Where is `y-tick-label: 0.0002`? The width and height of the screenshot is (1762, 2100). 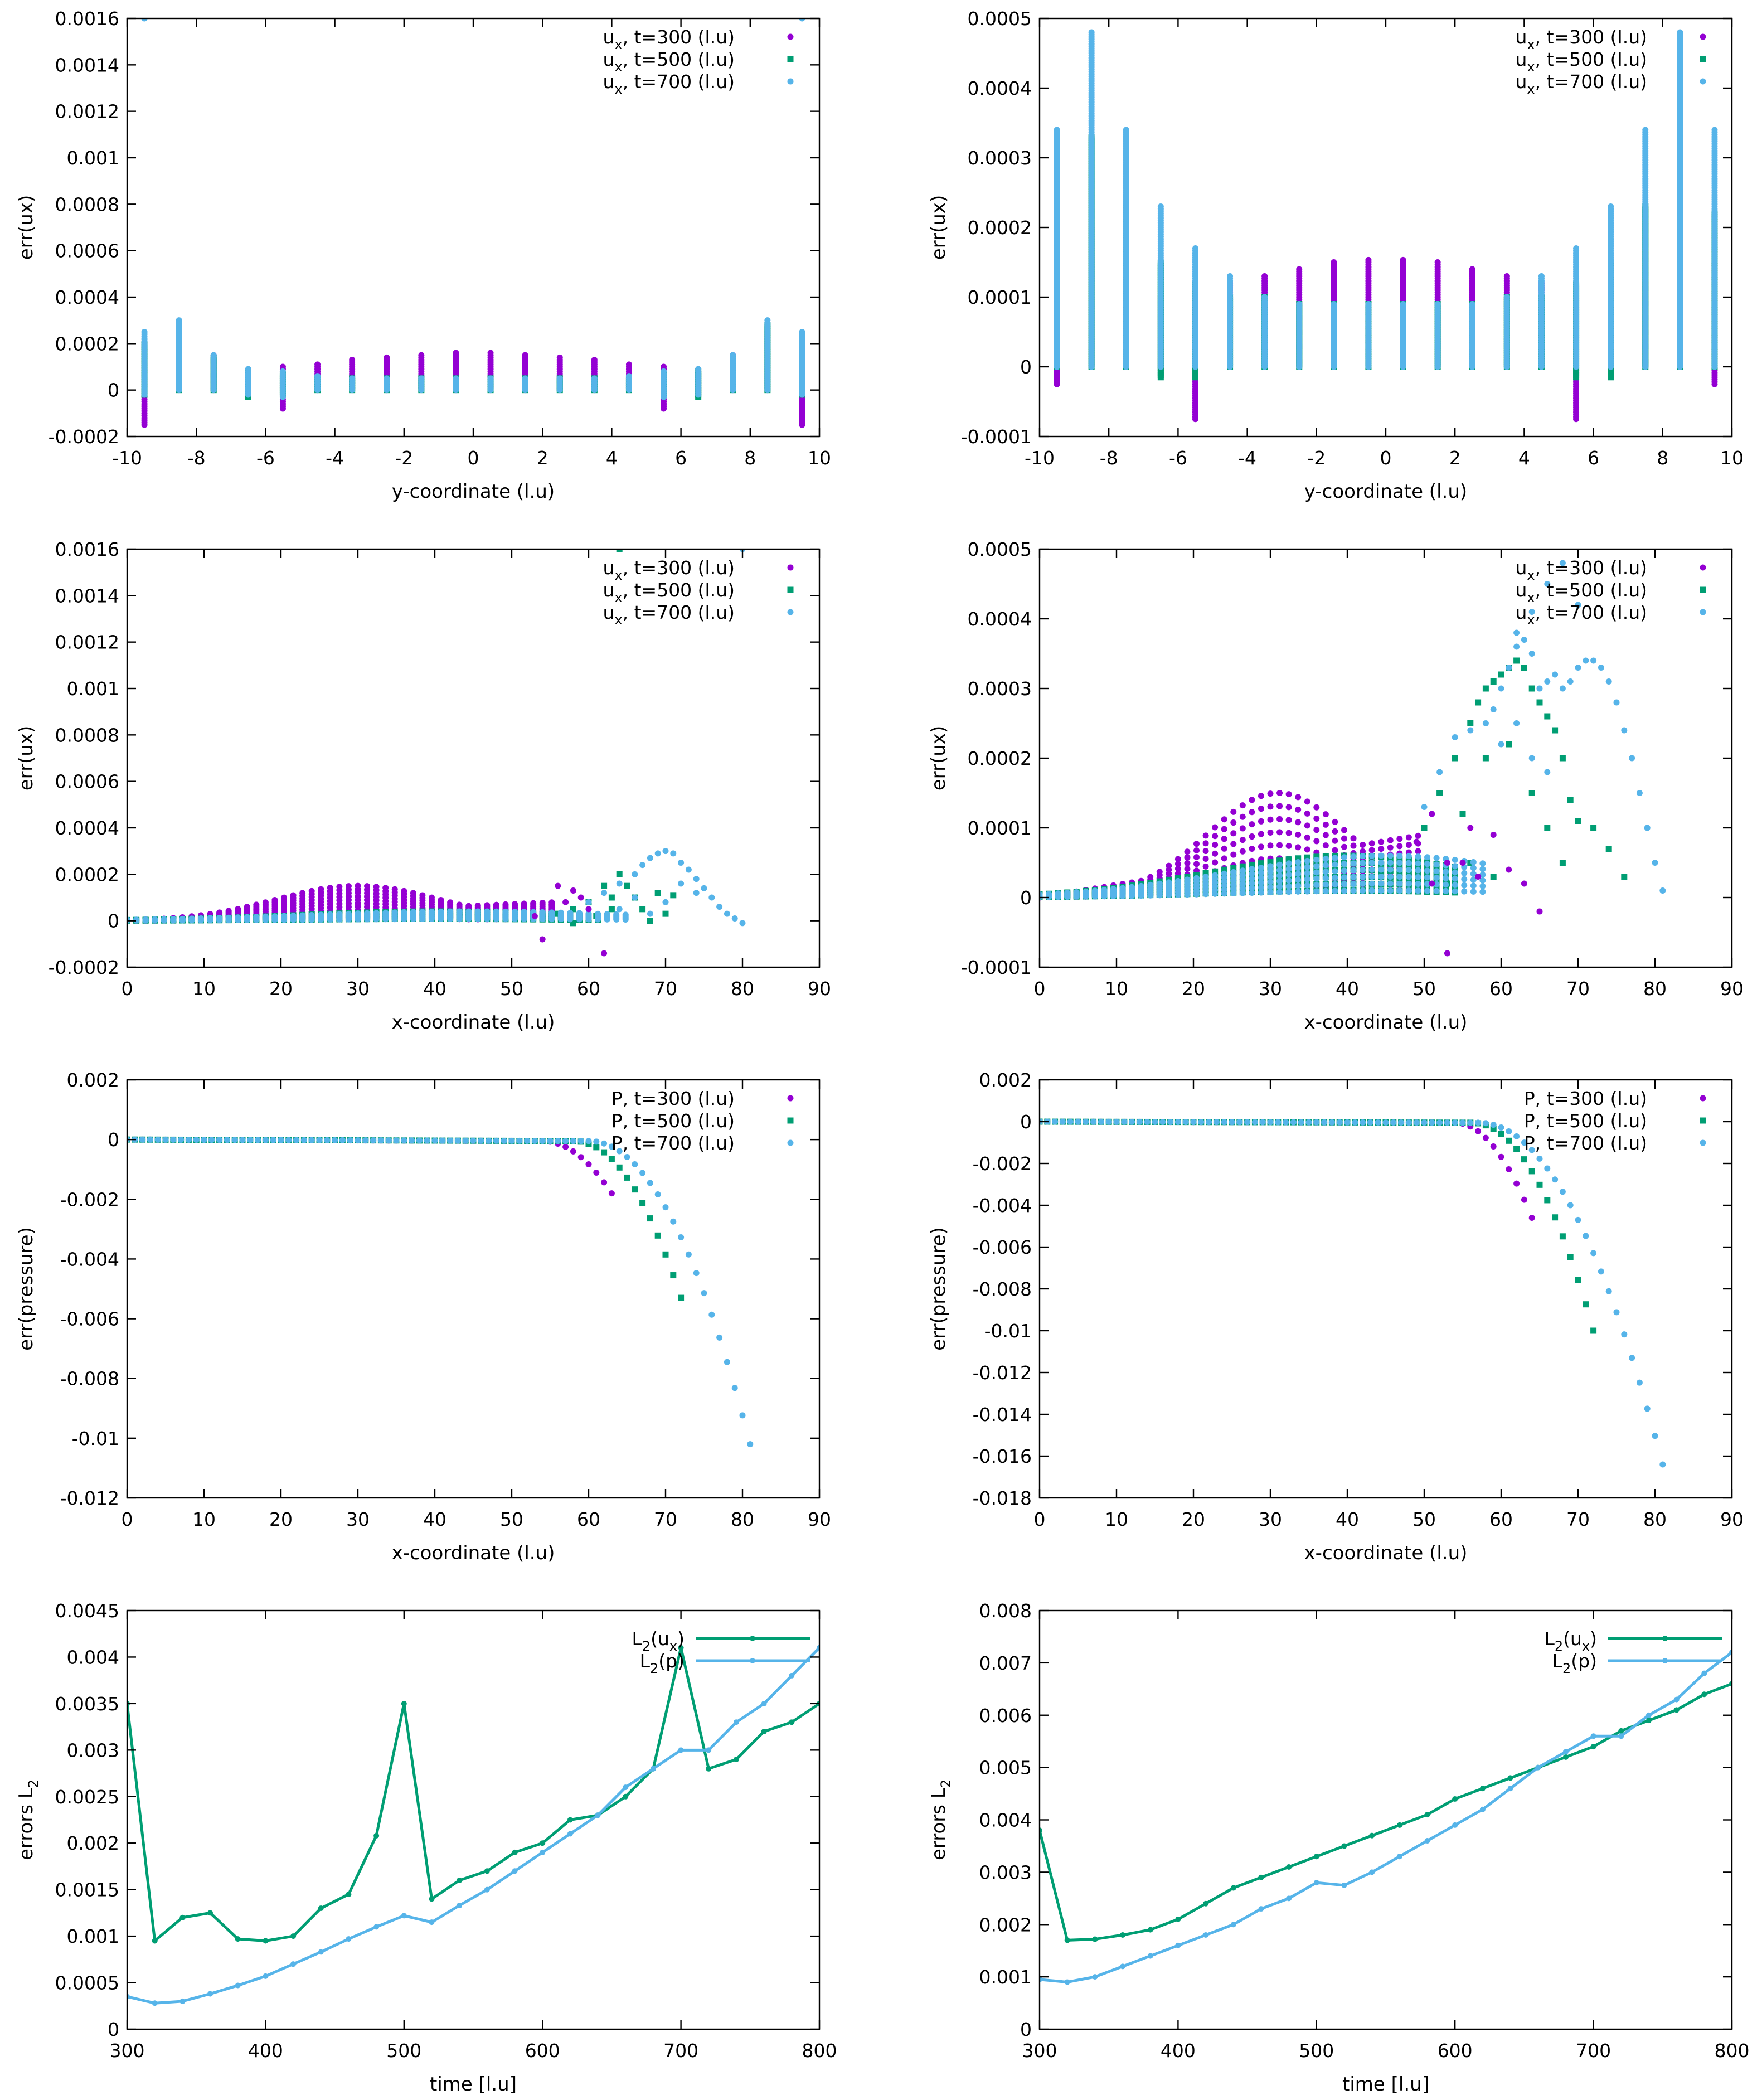 y-tick-label: 0.0002 is located at coordinates (87, 344).